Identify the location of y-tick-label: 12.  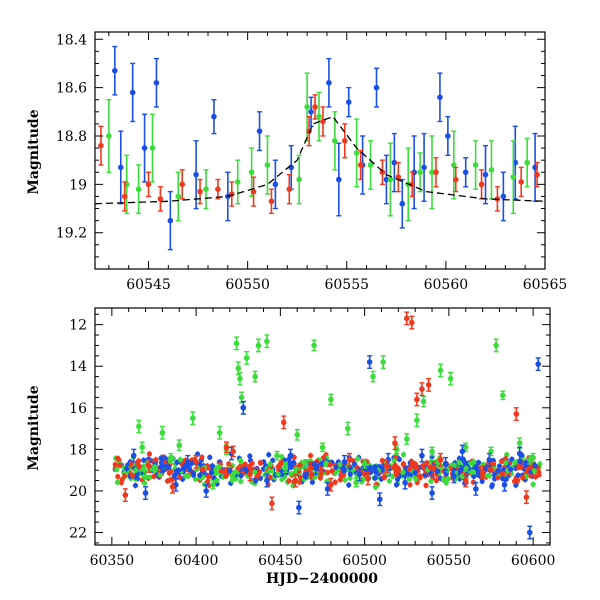
(78, 326).